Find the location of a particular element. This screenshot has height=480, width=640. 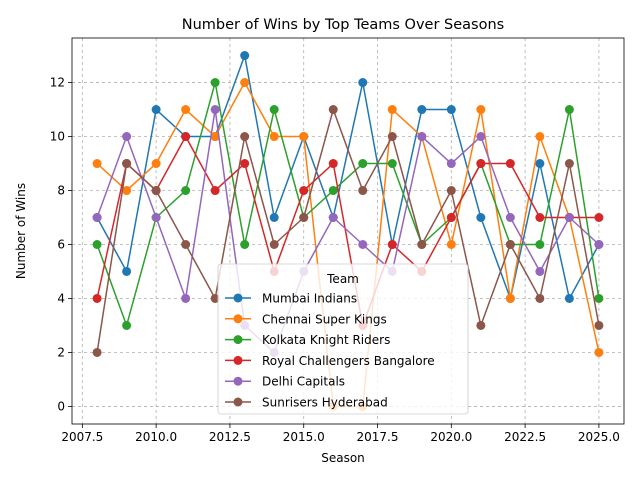

y-tick-label: 10 is located at coordinates (57, 137).